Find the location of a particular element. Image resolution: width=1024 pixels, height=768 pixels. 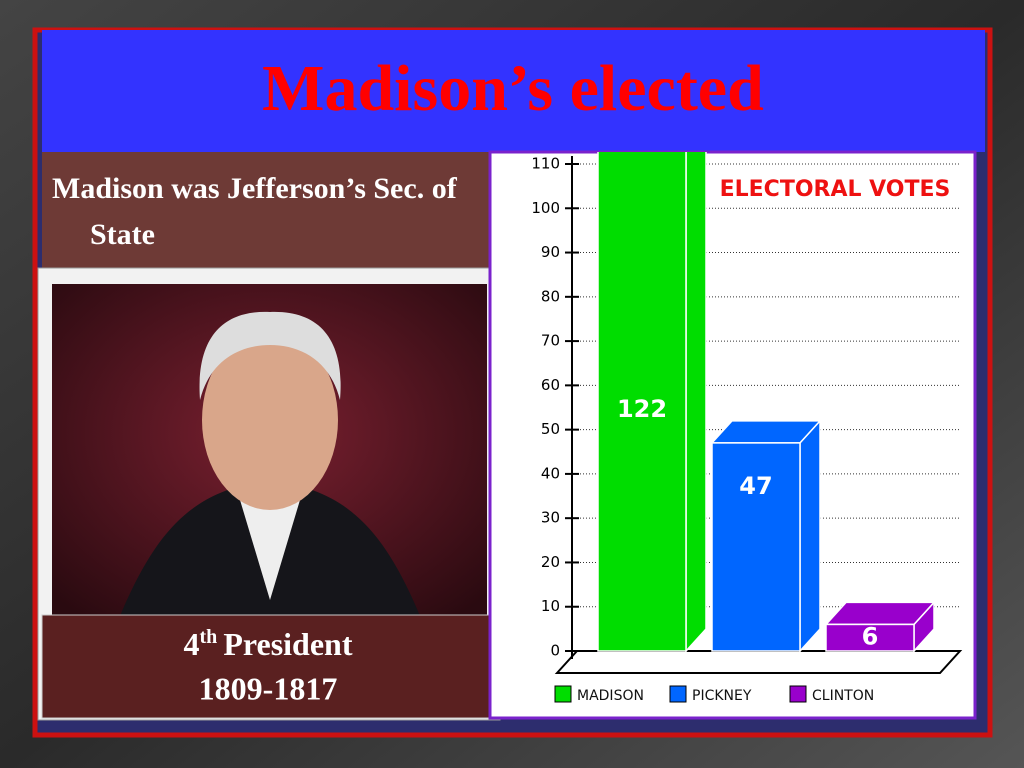

header is located at coordinates (513, 91).